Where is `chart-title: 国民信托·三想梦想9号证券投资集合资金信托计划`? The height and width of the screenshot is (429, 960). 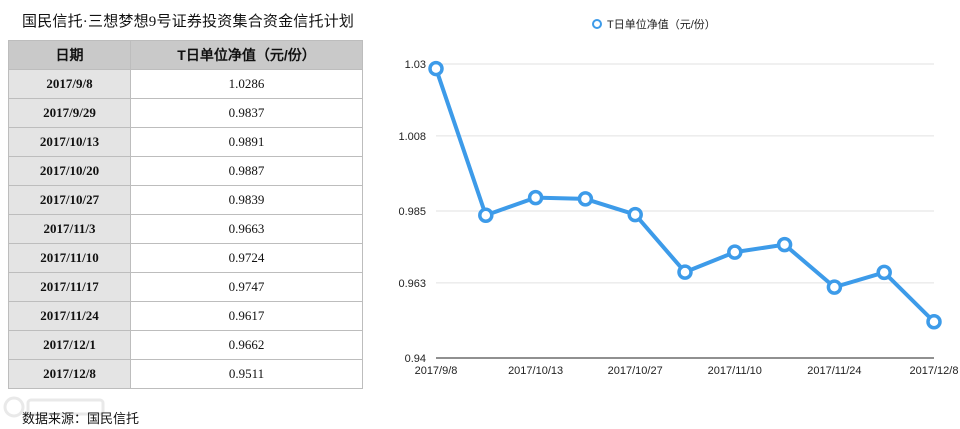
chart-title: 国民信托·三想梦想9号证券投资集合资金信托计划 is located at coordinates (188, 22).